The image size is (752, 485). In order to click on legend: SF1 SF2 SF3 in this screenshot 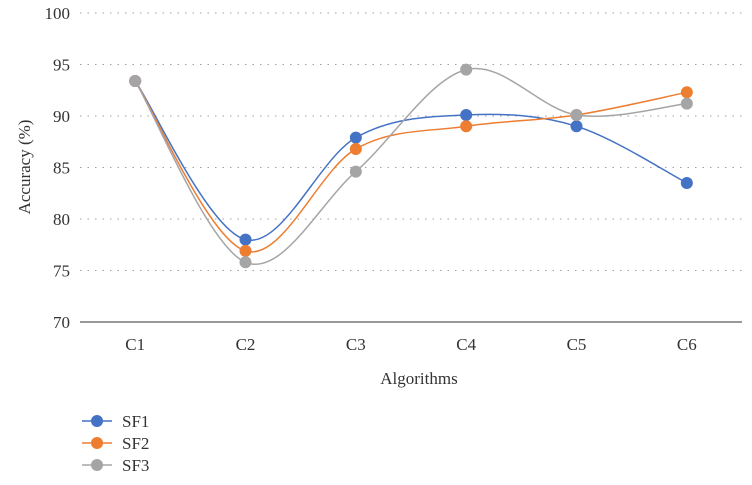, I will do `click(115, 443)`.